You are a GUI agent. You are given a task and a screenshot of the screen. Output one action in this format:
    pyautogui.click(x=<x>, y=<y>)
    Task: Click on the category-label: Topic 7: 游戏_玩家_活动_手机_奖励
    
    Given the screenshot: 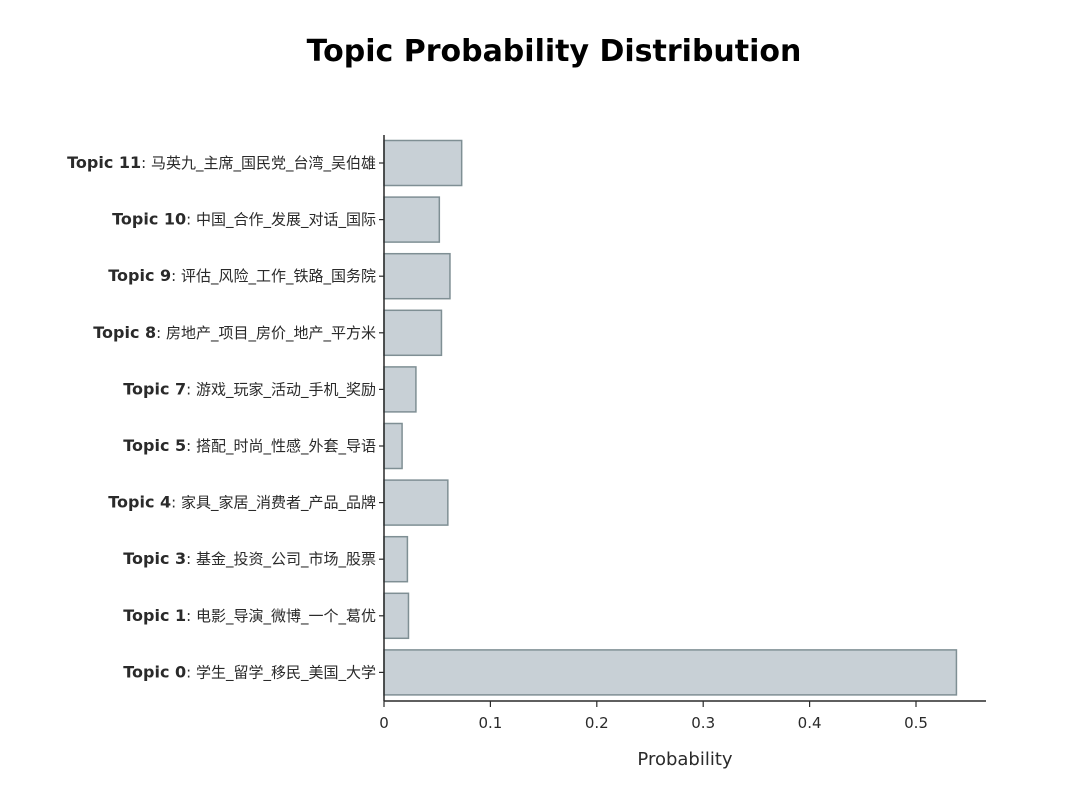 What is the action you would take?
    pyautogui.click(x=249, y=389)
    